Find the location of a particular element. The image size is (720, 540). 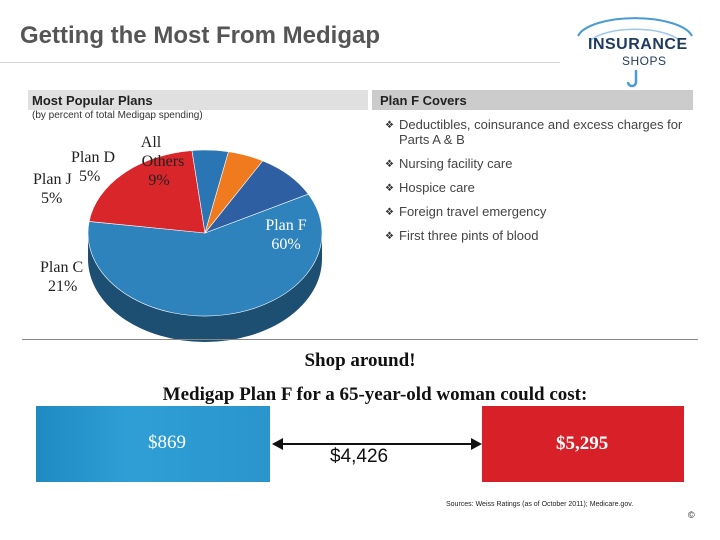

high-cost-box: $5,295 is located at coordinates (583, 444).